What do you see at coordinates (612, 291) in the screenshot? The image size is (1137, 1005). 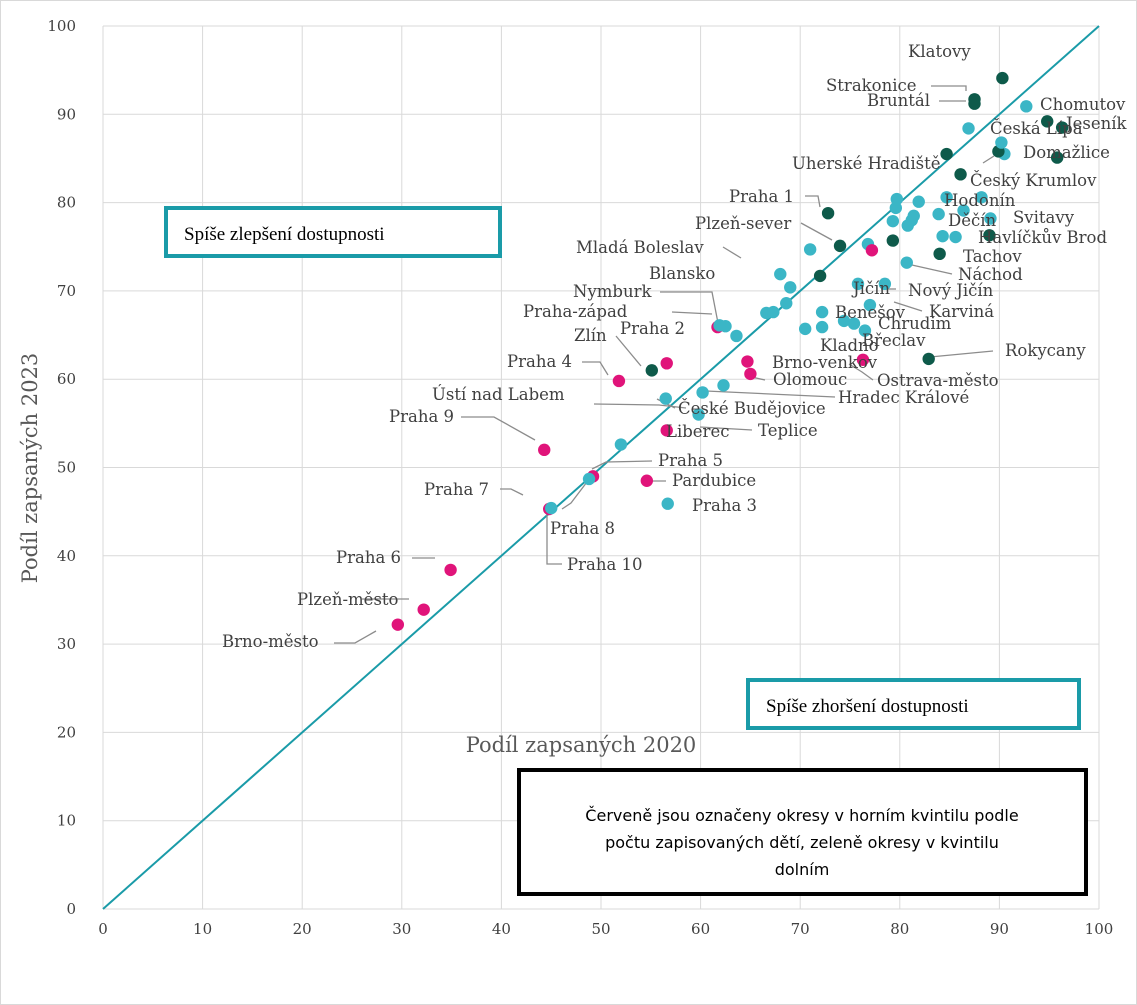 I see `point-label: Nymburk` at bounding box center [612, 291].